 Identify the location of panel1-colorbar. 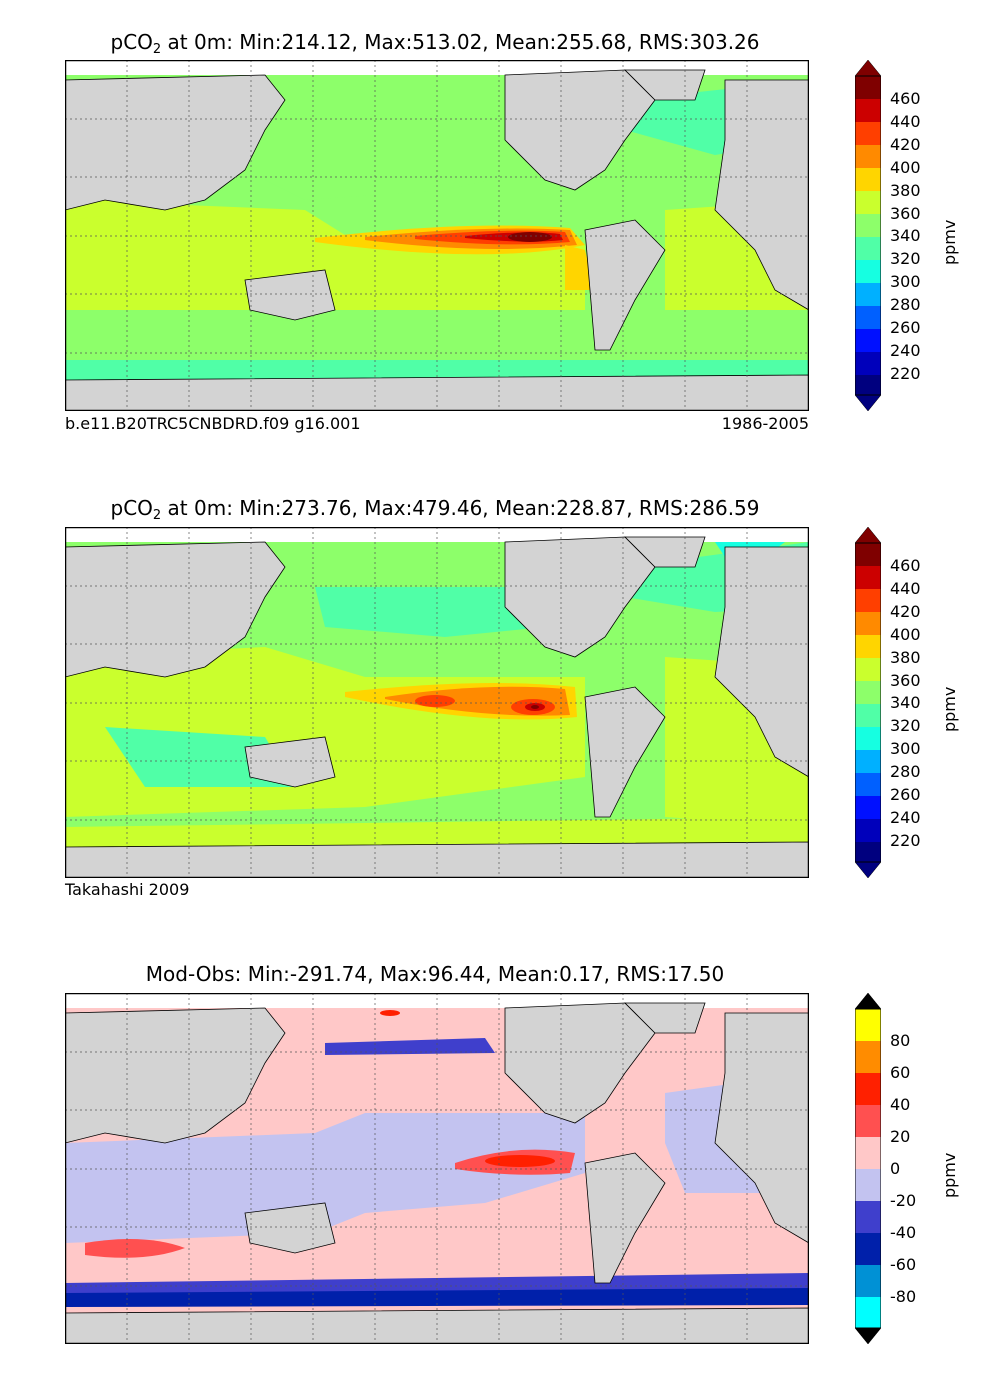
(868, 235).